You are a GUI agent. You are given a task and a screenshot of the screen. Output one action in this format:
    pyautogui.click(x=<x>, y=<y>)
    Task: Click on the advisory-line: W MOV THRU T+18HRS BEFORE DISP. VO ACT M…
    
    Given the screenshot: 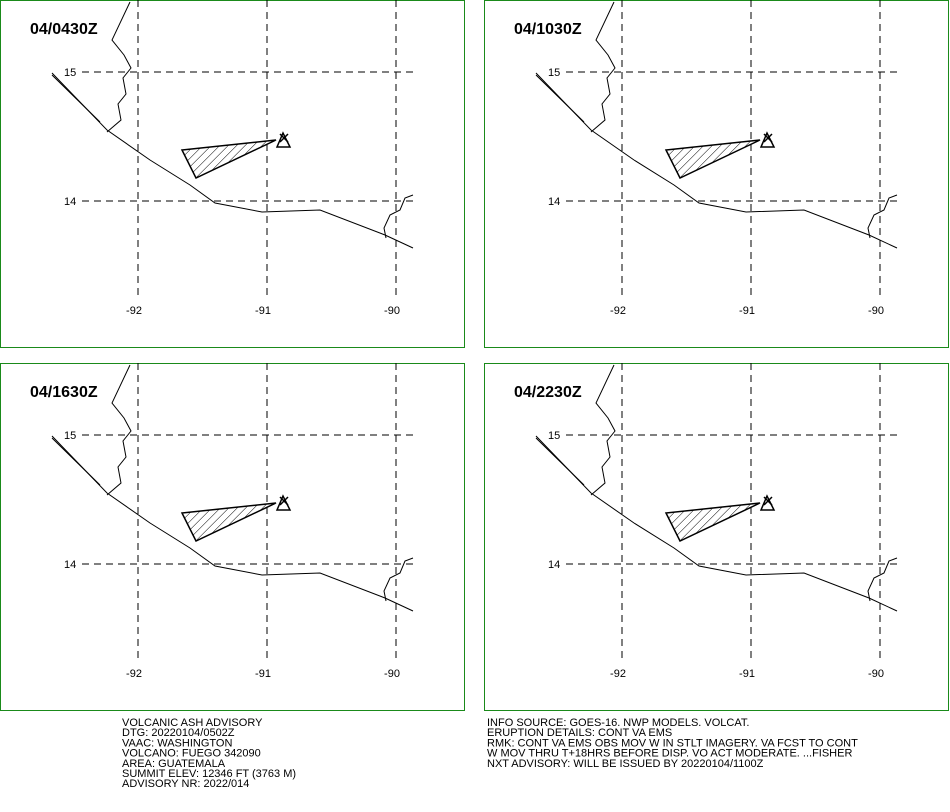 What is the action you would take?
    pyautogui.click(x=669, y=754)
    